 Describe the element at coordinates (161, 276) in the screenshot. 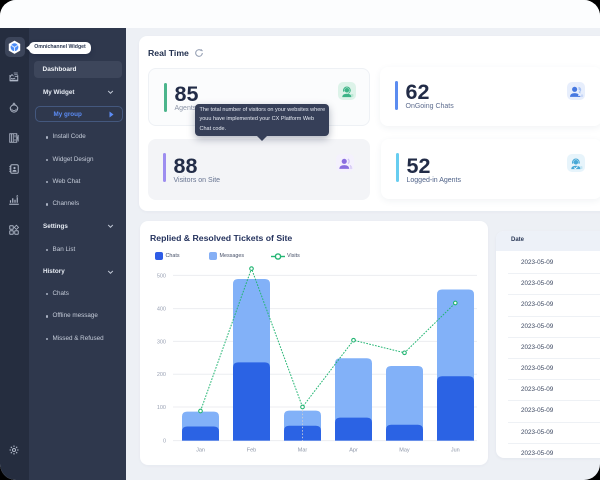

I see `svg-text: 500` at that location.